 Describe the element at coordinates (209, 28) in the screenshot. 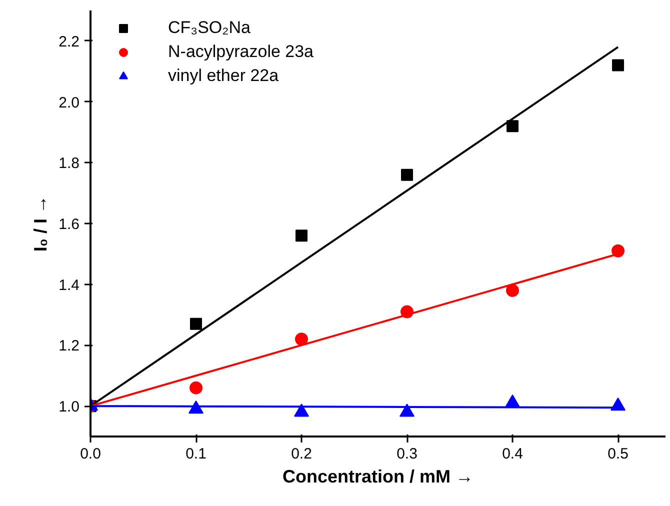

I see `legend-label: CF₃SO₂Na` at that location.